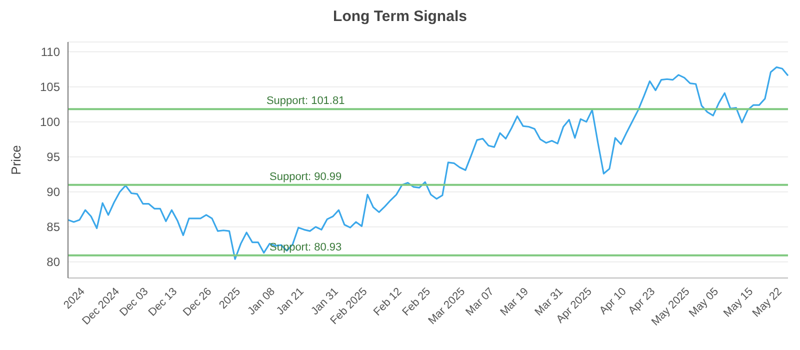  Describe the element at coordinates (613, 302) in the screenshot. I see `x-tick-label: Apr 10` at that location.